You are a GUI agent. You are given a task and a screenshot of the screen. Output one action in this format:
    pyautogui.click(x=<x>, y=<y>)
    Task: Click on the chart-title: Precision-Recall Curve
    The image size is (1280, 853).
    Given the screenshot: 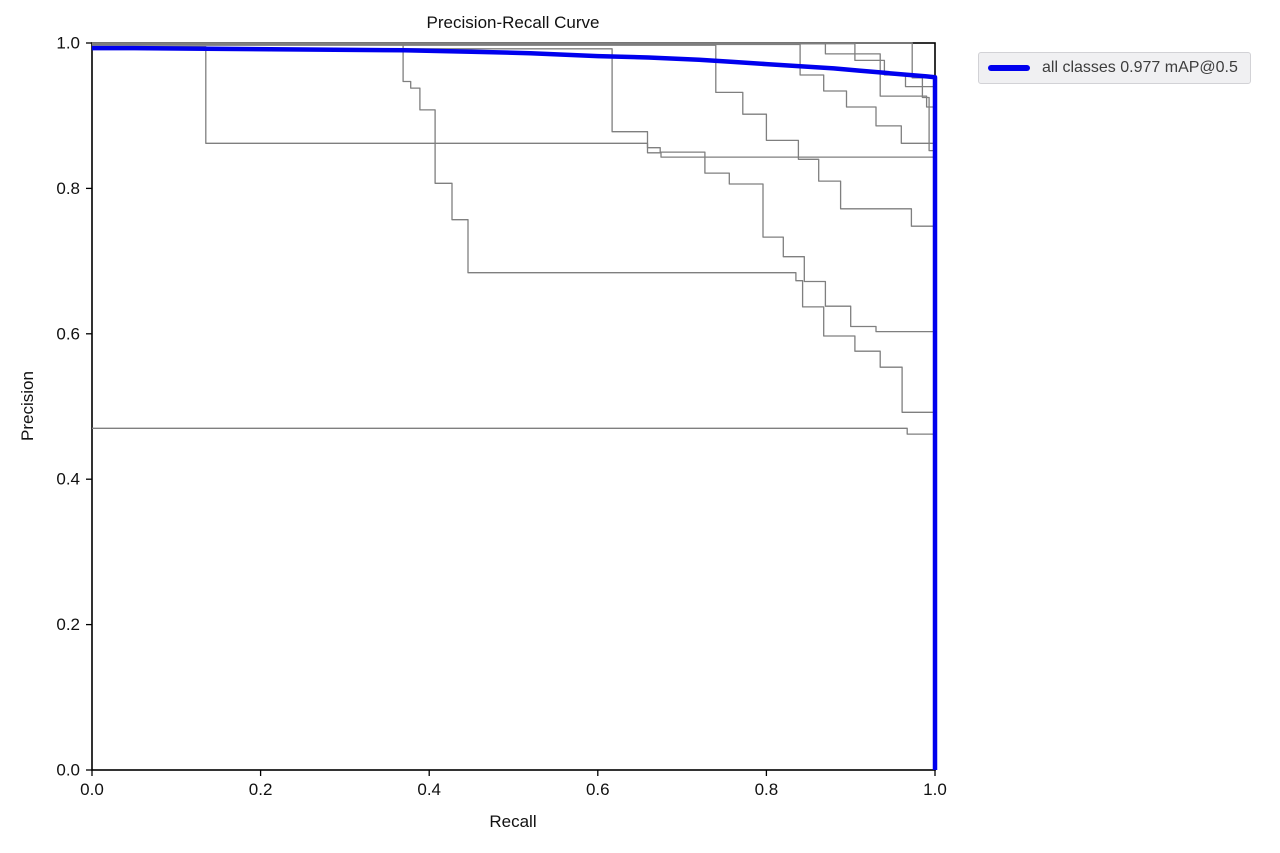 What is the action you would take?
    pyautogui.click(x=513, y=22)
    